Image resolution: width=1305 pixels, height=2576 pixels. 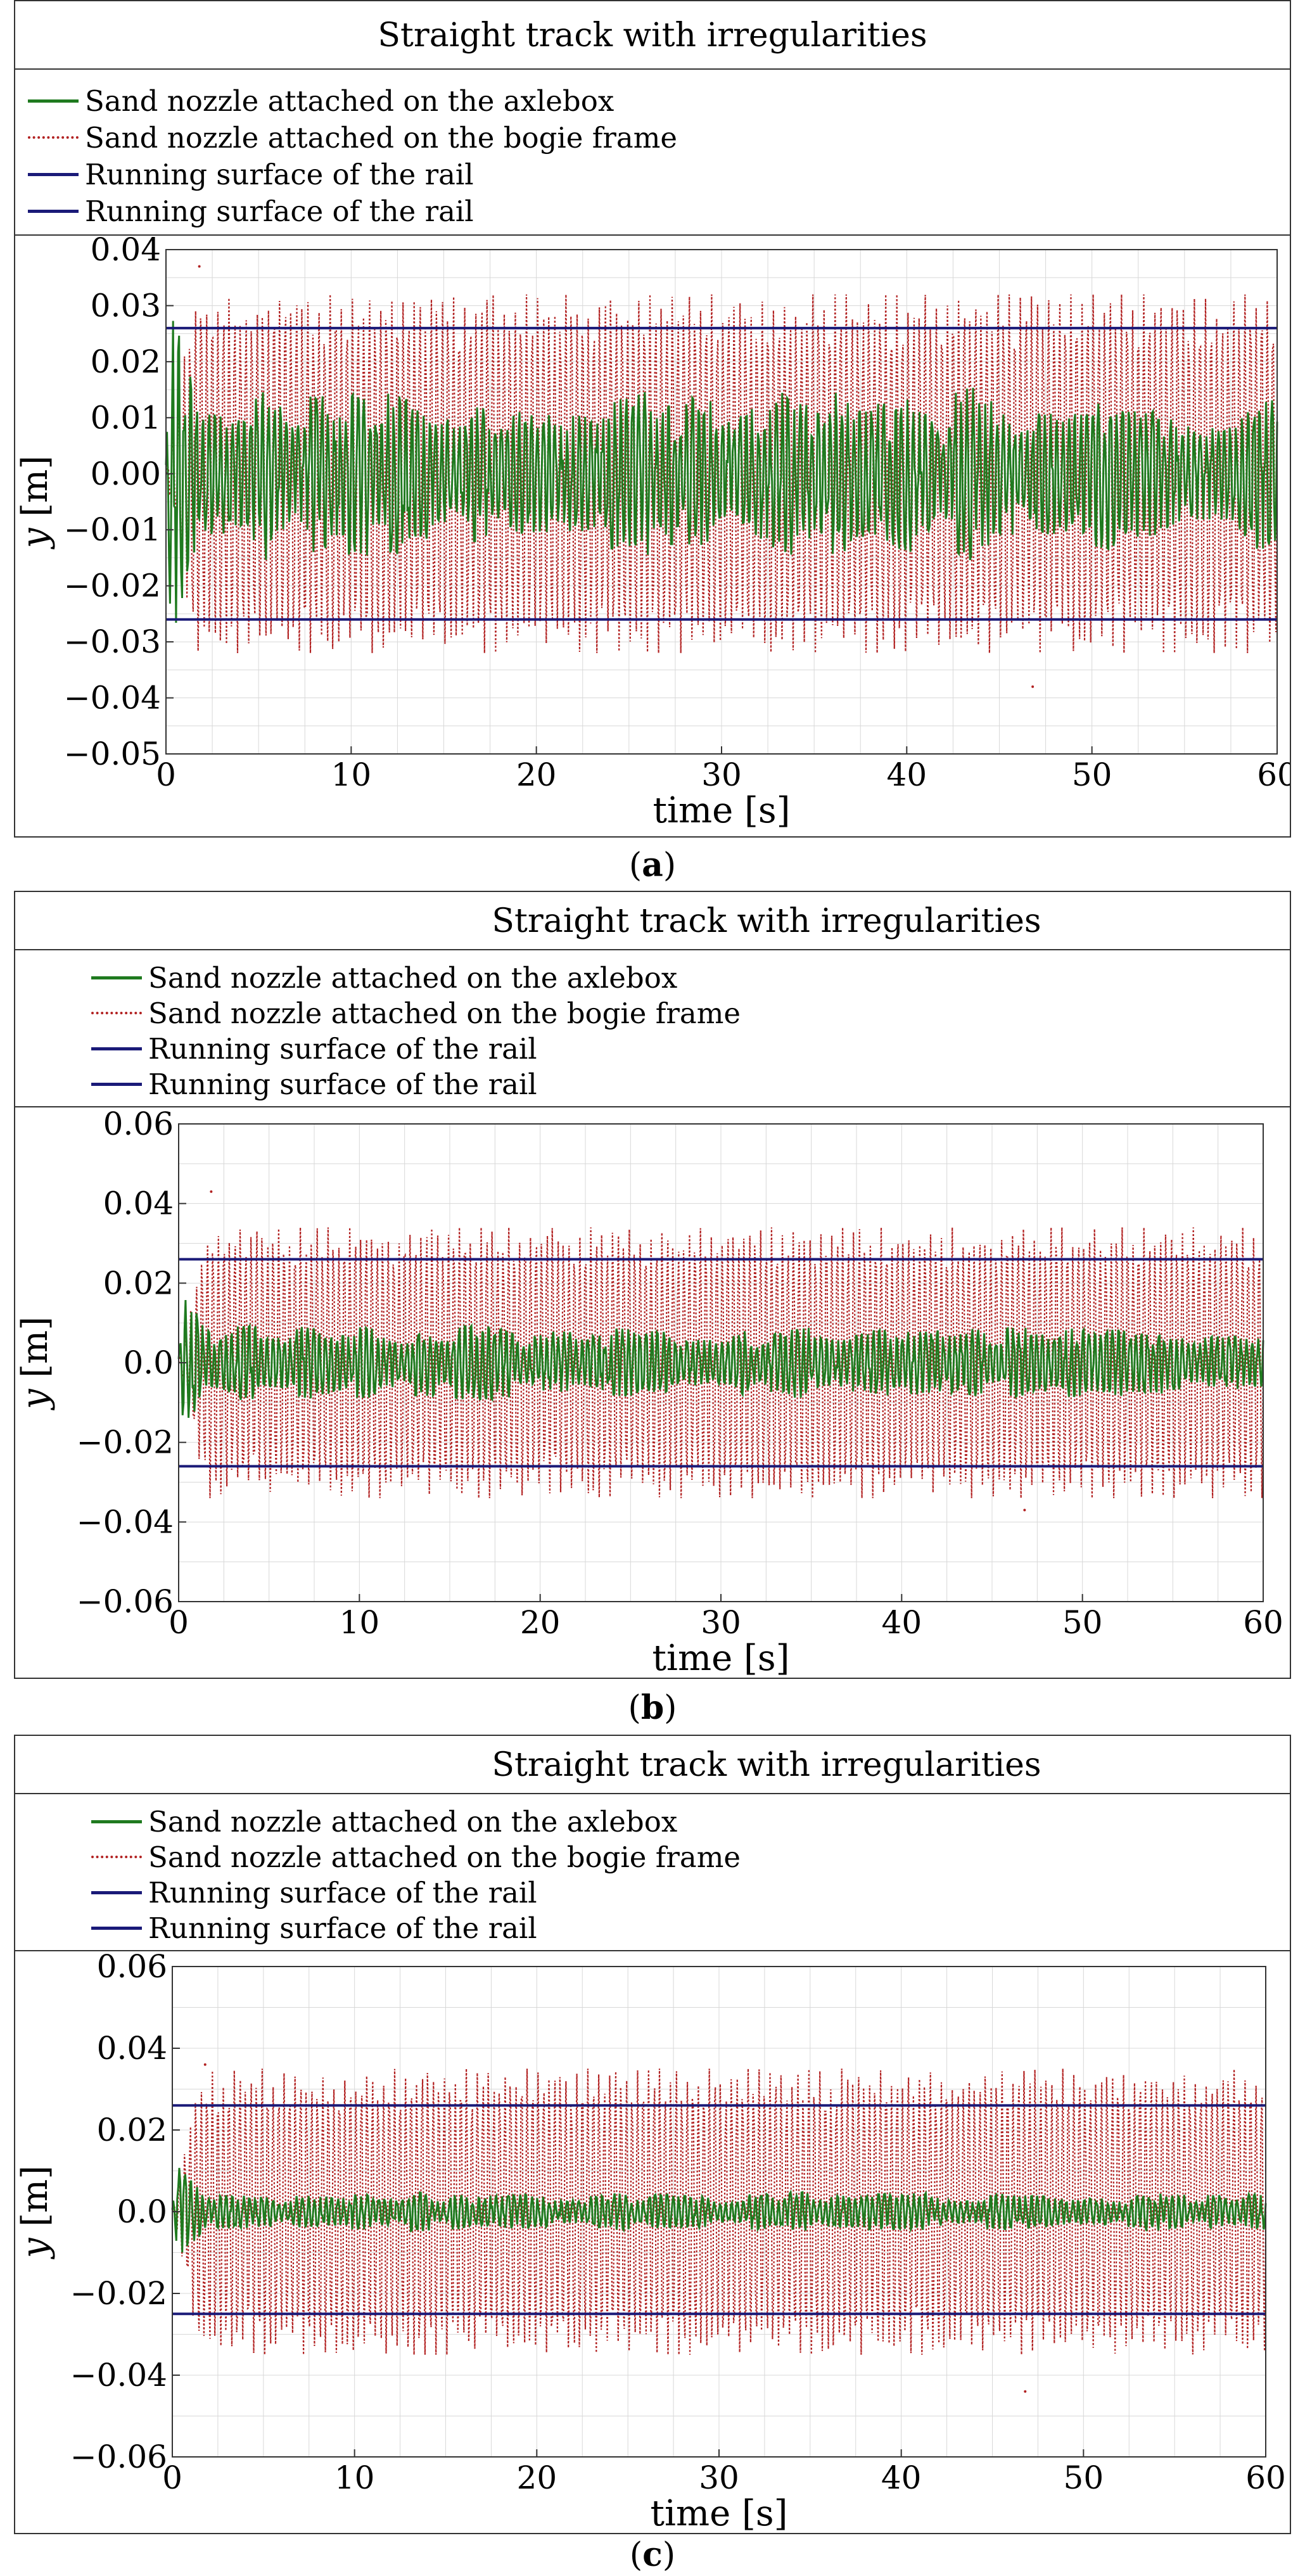 What do you see at coordinates (126, 418) in the screenshot?
I see `y-tick-label: 0.01` at bounding box center [126, 418].